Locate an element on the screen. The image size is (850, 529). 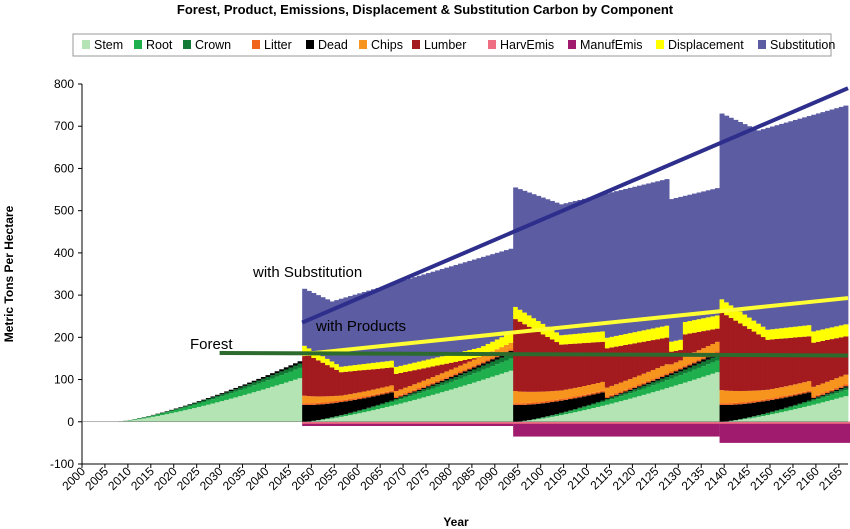
legend-label: Crown is located at coordinates (213, 45).